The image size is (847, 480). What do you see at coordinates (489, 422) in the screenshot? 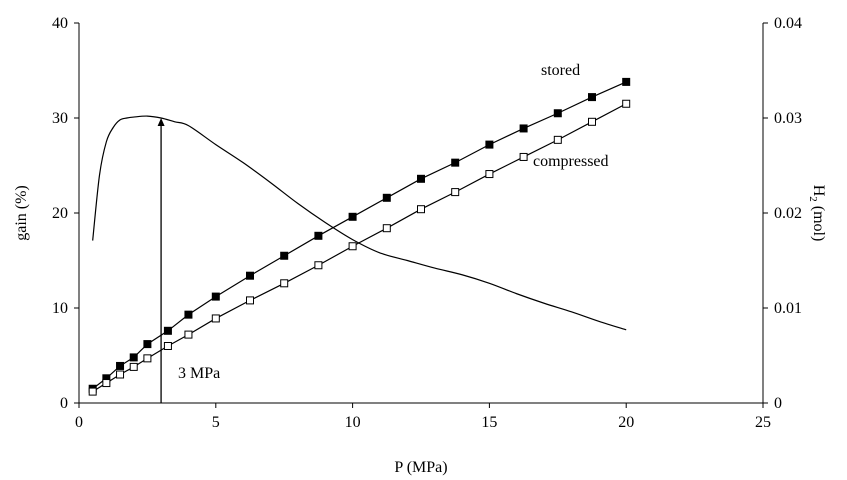
I see `x-tick-label: 15` at bounding box center [489, 422].